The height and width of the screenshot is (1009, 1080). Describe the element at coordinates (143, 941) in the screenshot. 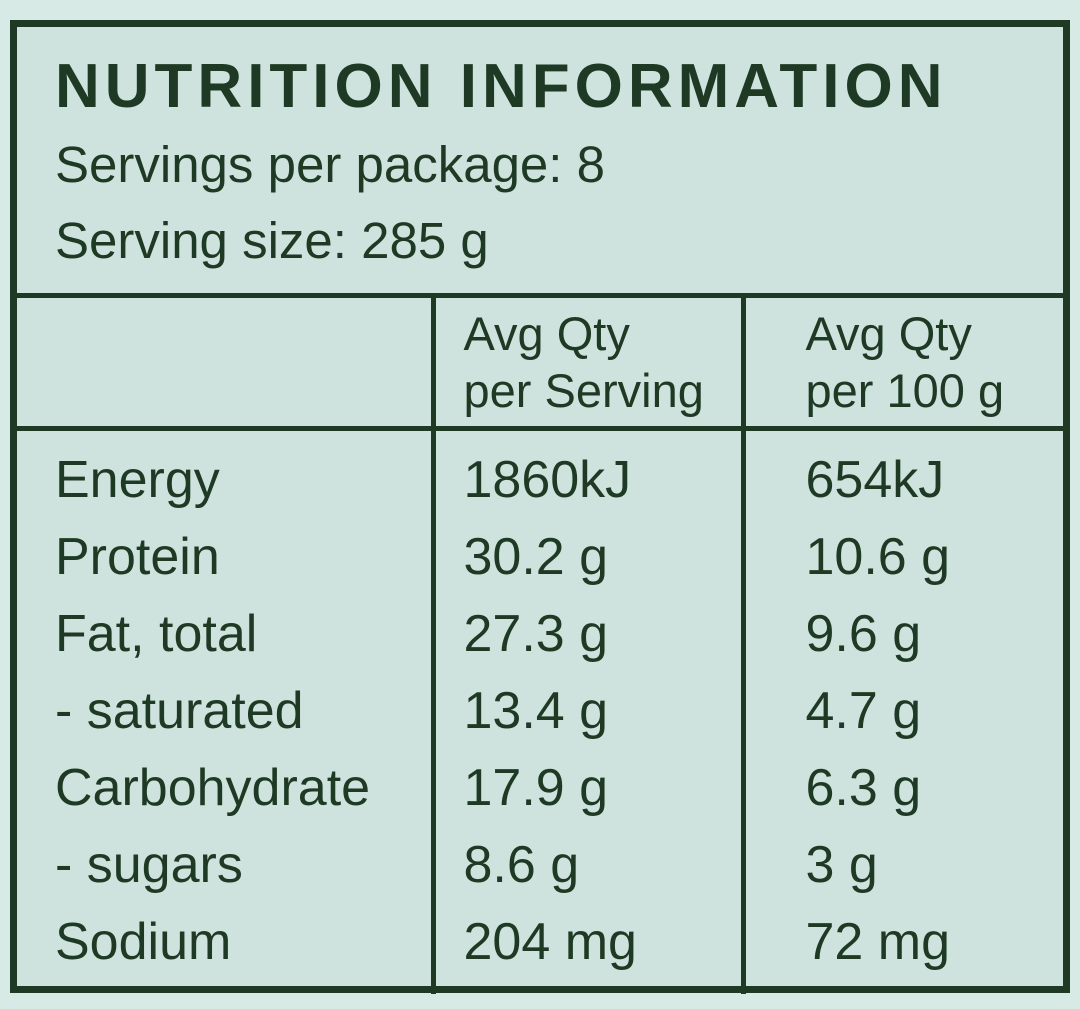

I see `nutrient-name: Sodium` at that location.